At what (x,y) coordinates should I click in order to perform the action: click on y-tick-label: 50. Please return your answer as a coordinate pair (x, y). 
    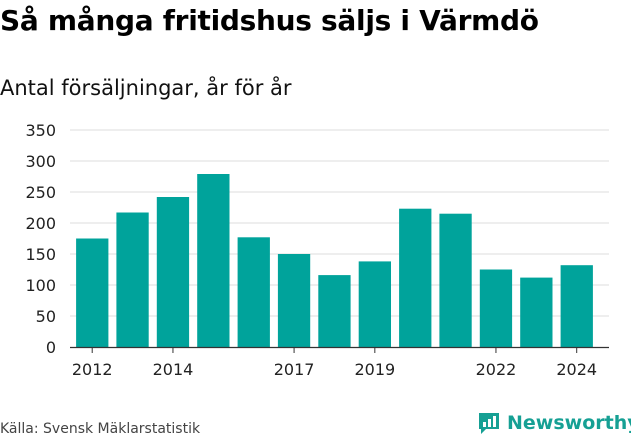
    Looking at the image, I should click on (46, 316).